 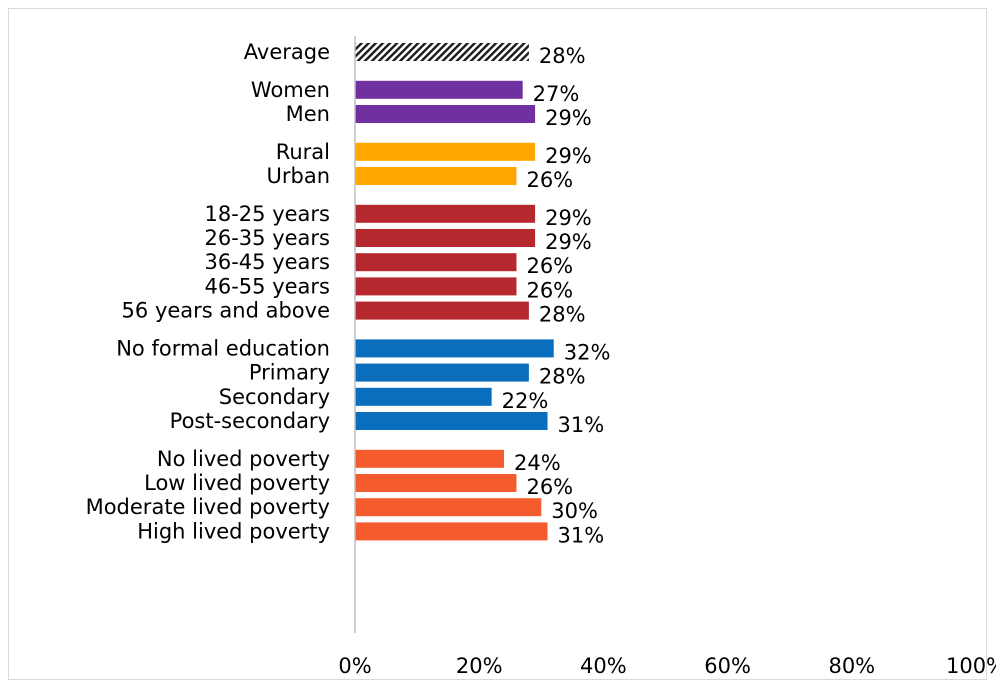 What do you see at coordinates (268, 238) in the screenshot?
I see `category-label-26-35-years: 26-35 years` at bounding box center [268, 238].